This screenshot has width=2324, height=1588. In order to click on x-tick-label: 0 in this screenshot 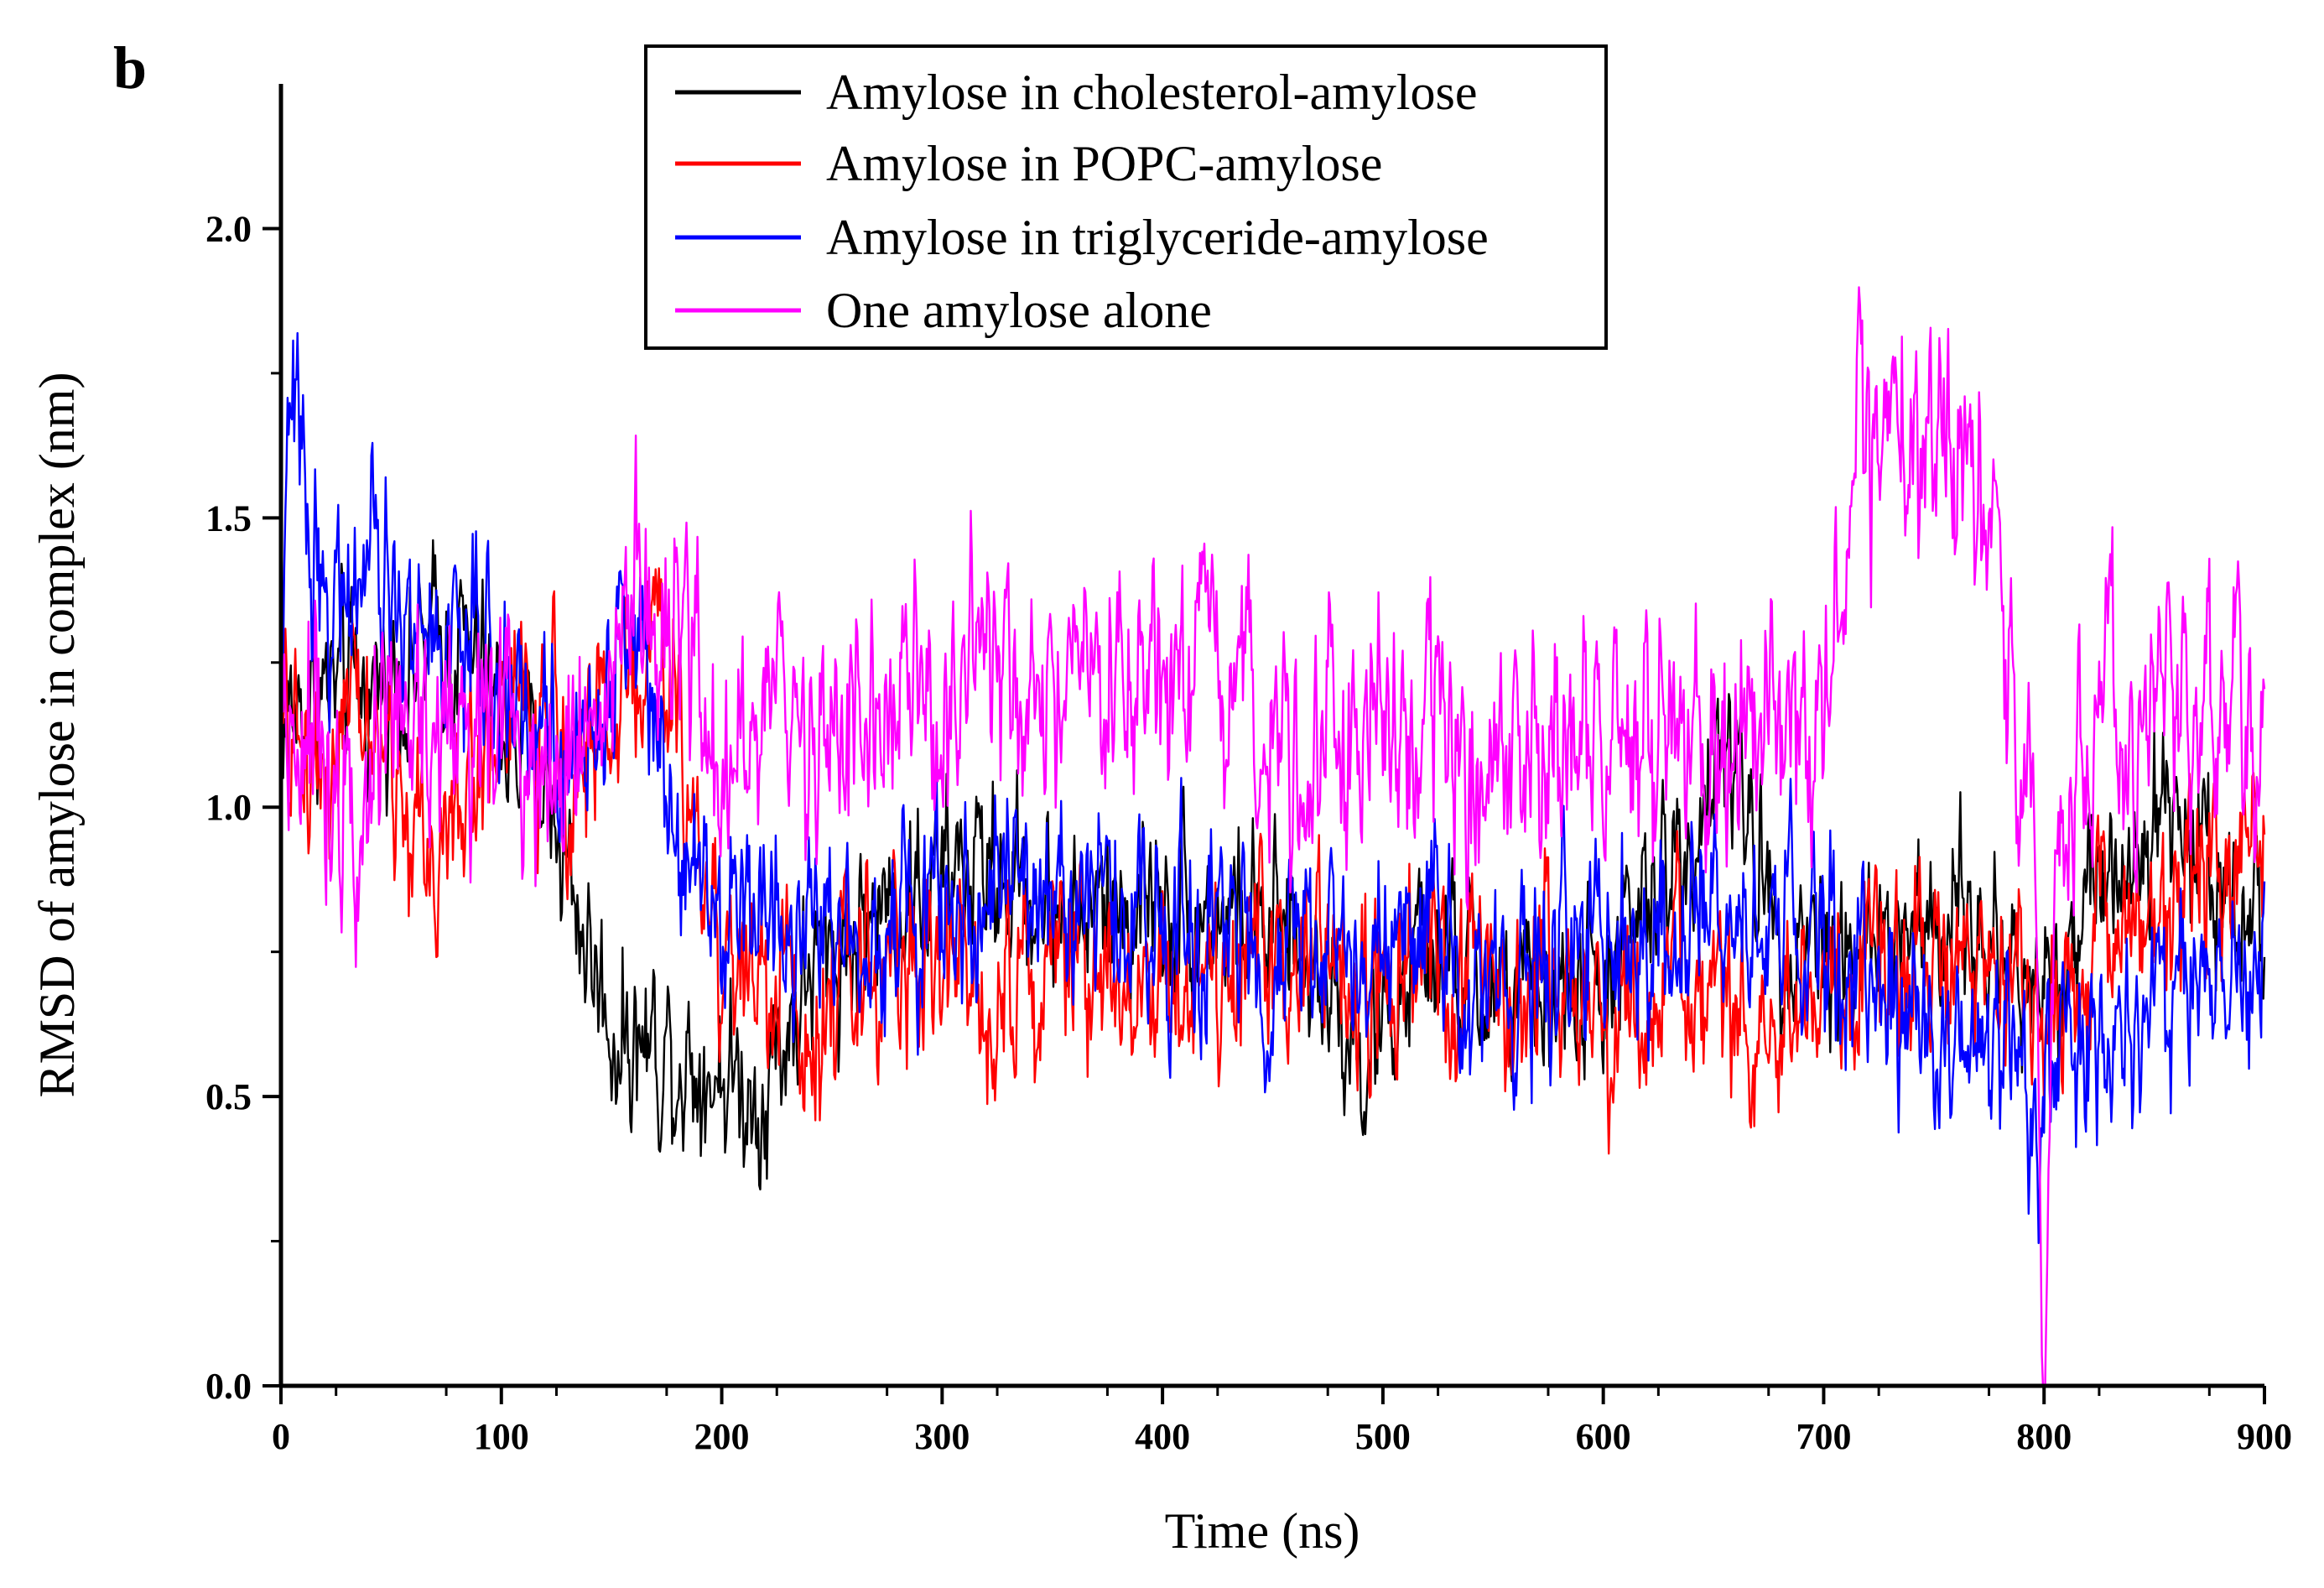, I will do `click(281, 1436)`.